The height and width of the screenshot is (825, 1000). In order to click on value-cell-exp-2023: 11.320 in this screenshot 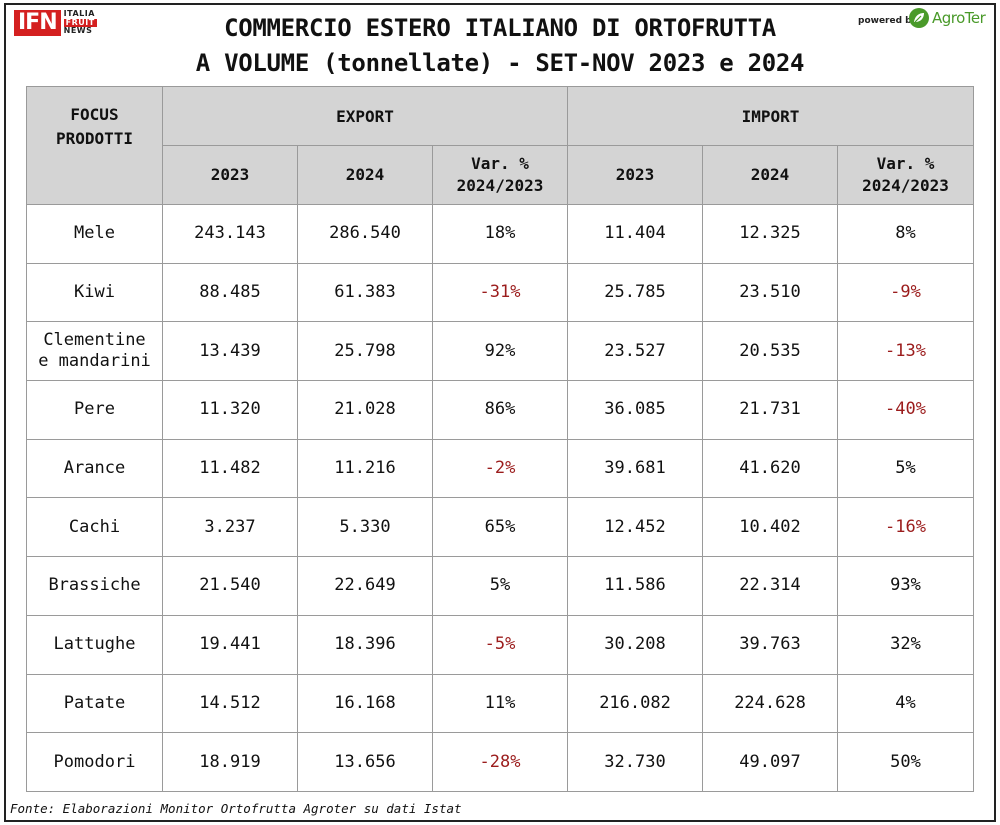, I will do `click(230, 410)`.